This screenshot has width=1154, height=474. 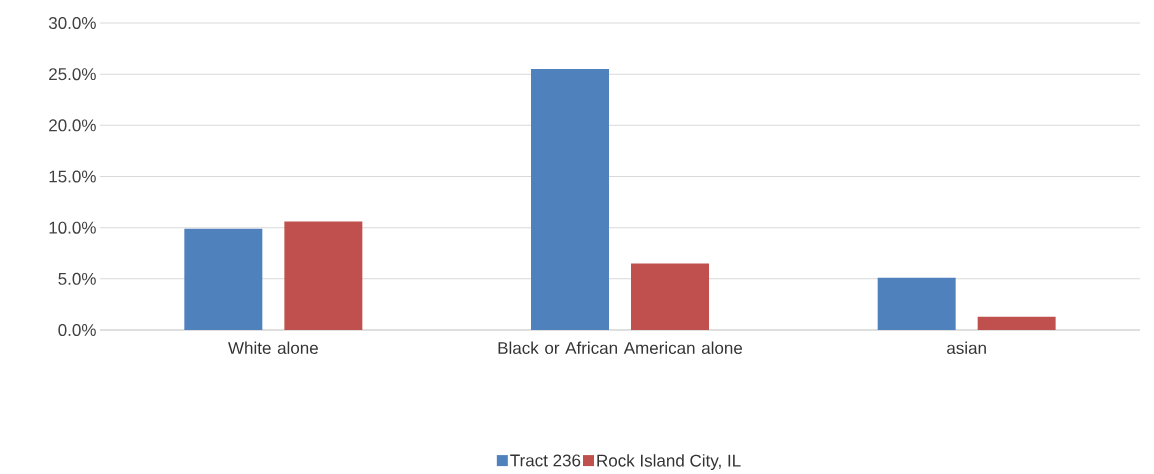 What do you see at coordinates (77, 278) in the screenshot?
I see `y-tick-label: 5.0%` at bounding box center [77, 278].